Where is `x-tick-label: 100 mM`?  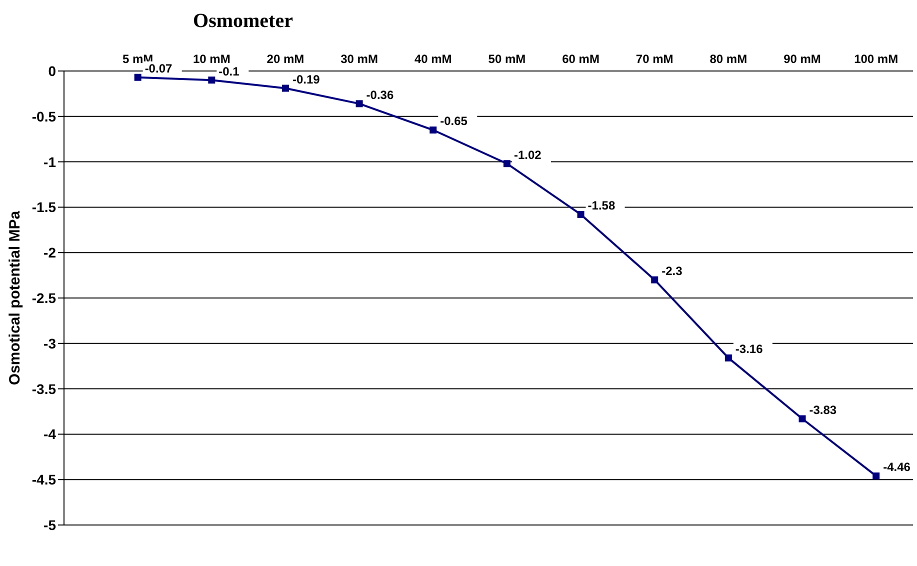
x-tick-label: 100 mM is located at coordinates (876, 59).